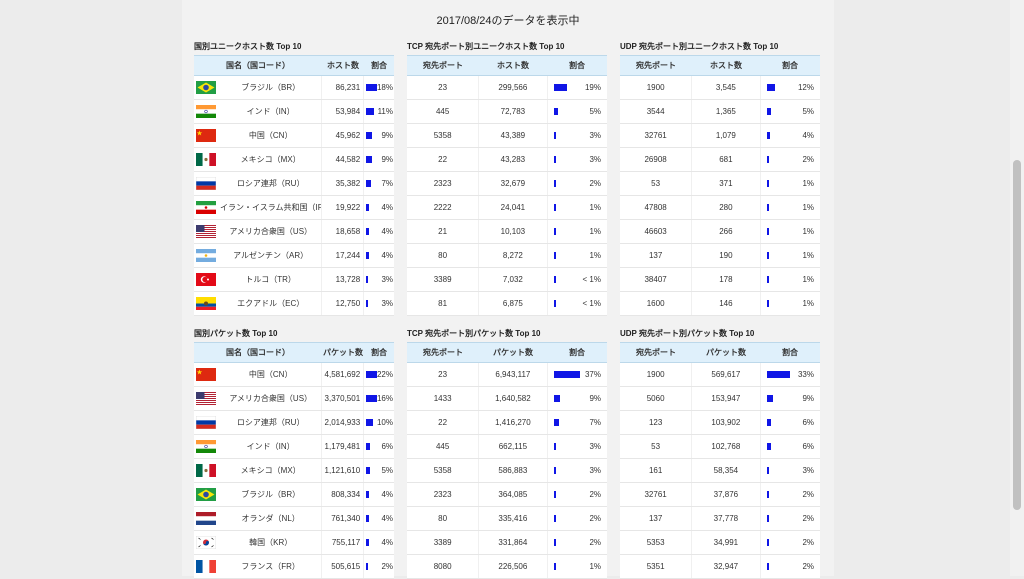 The width and height of the screenshot is (1024, 579). Describe the element at coordinates (513, 87) in the screenshot. I see `count-cell: 299,566` at that location.